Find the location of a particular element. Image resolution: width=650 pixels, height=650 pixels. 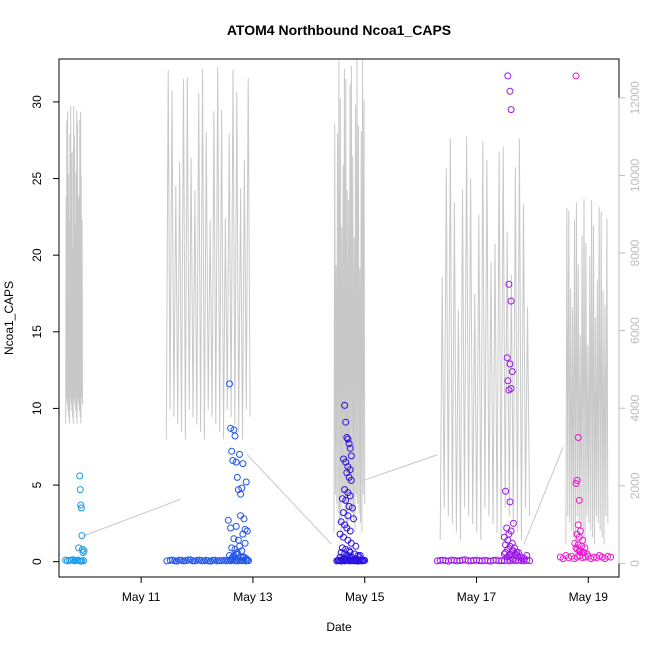

y-axis-label: Ncoa1_CAPS is located at coordinates (9, 318).